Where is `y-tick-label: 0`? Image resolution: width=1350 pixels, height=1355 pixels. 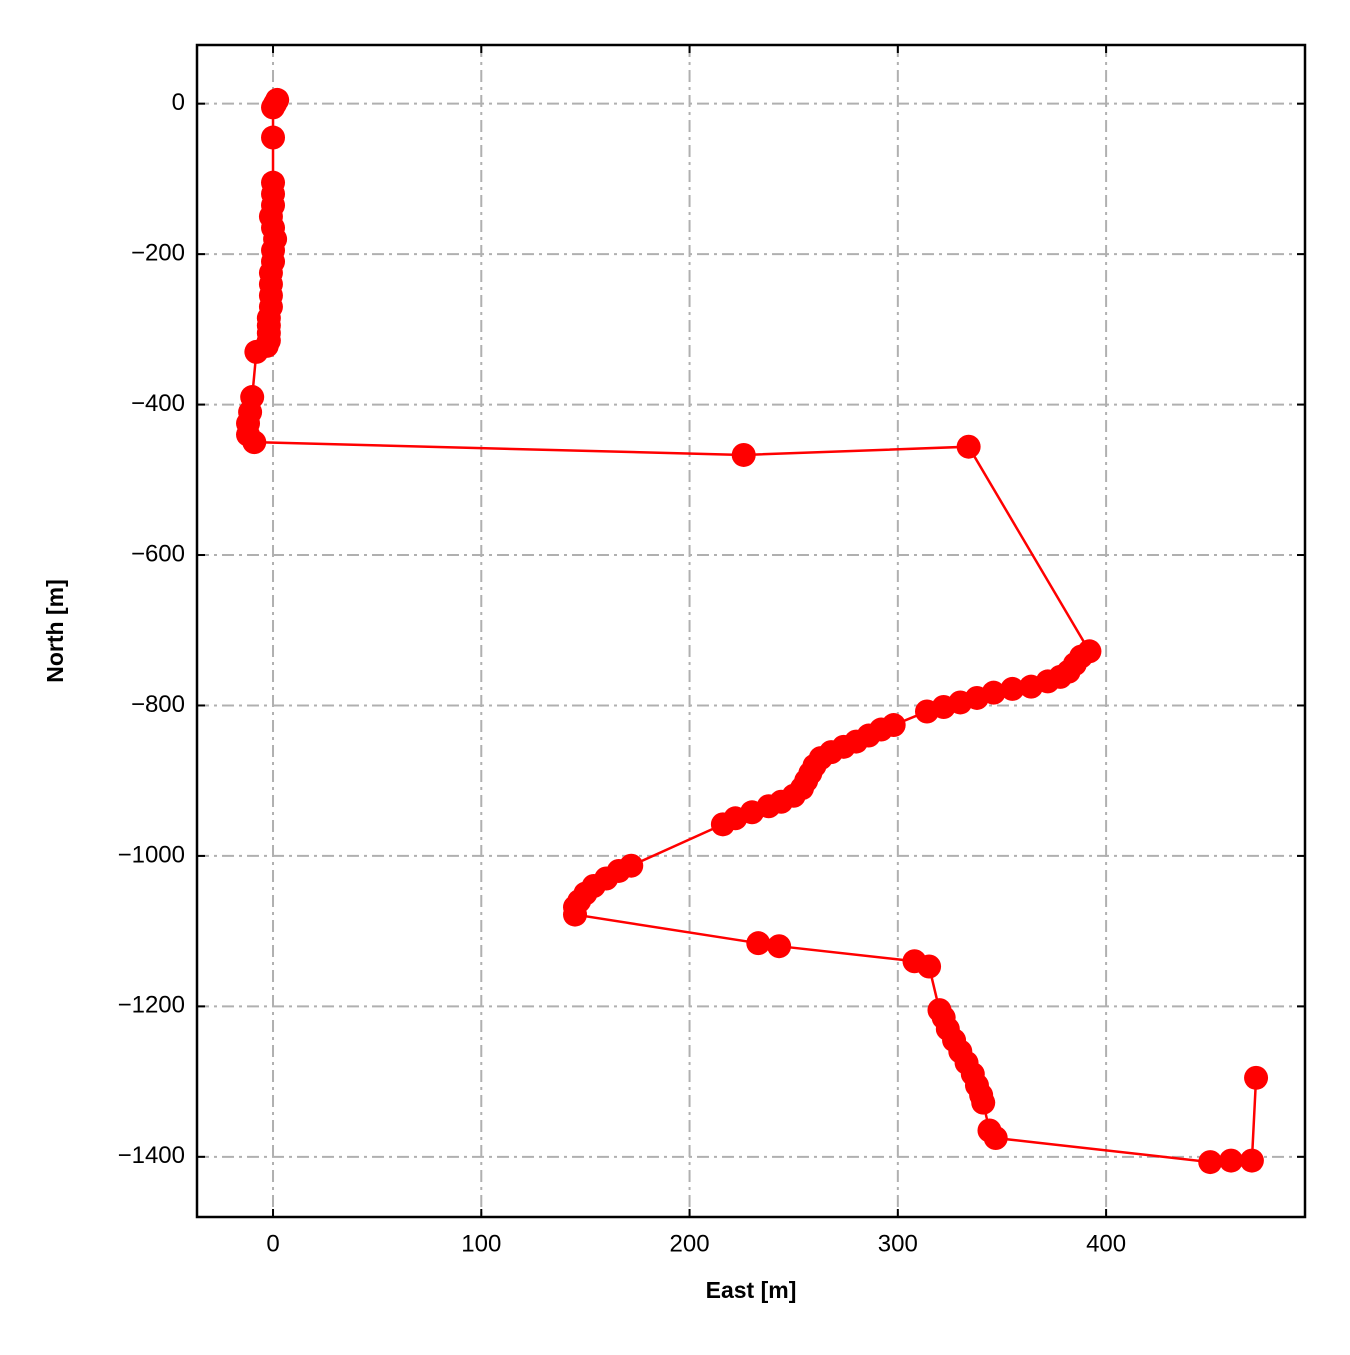 y-tick-label: 0 is located at coordinates (178, 102).